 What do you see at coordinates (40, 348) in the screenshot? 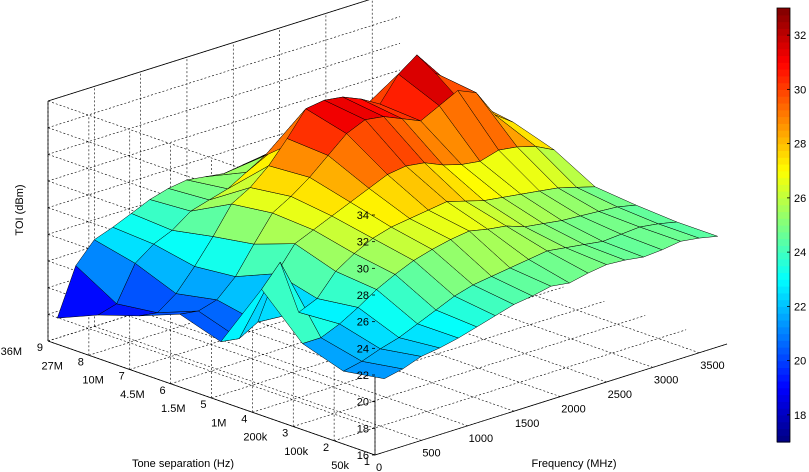
I see `y-tick-label: 9` at bounding box center [40, 348].